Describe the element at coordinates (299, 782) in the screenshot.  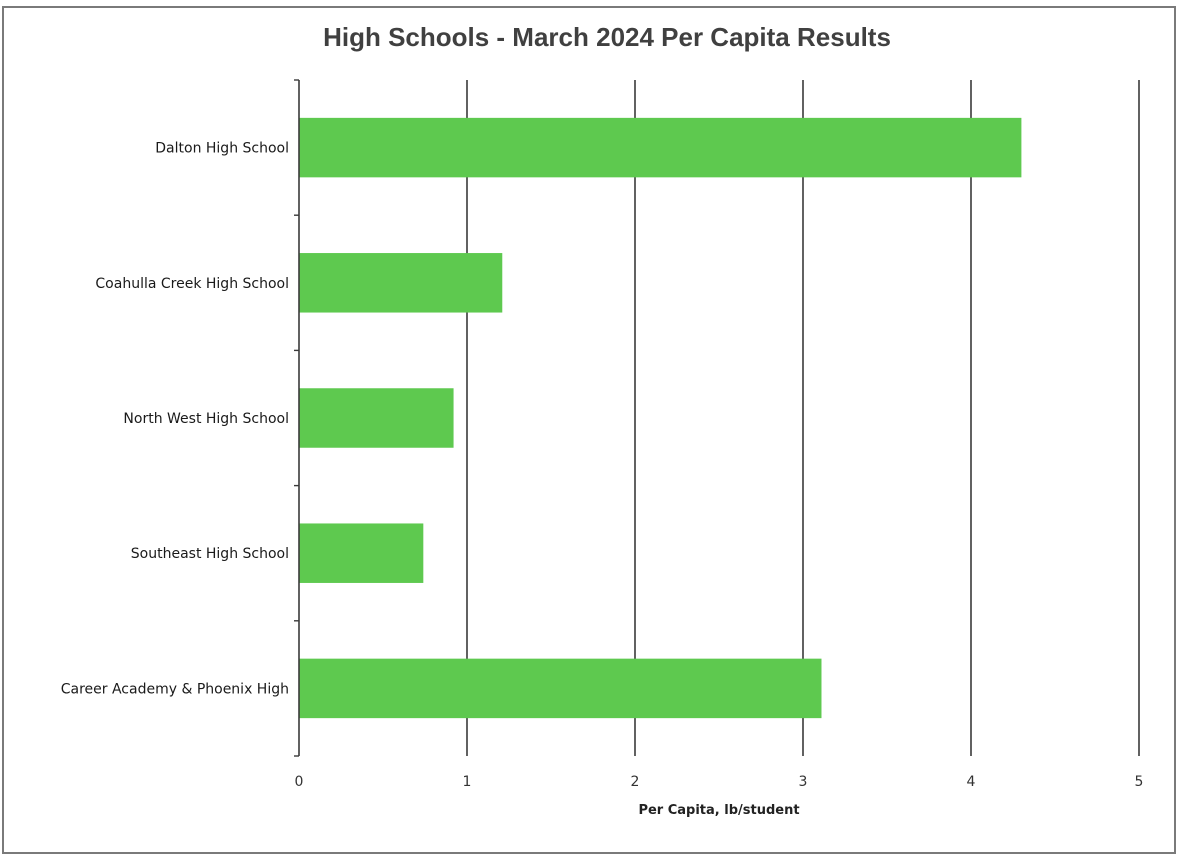
I see `x-tick-label-0: 0` at that location.